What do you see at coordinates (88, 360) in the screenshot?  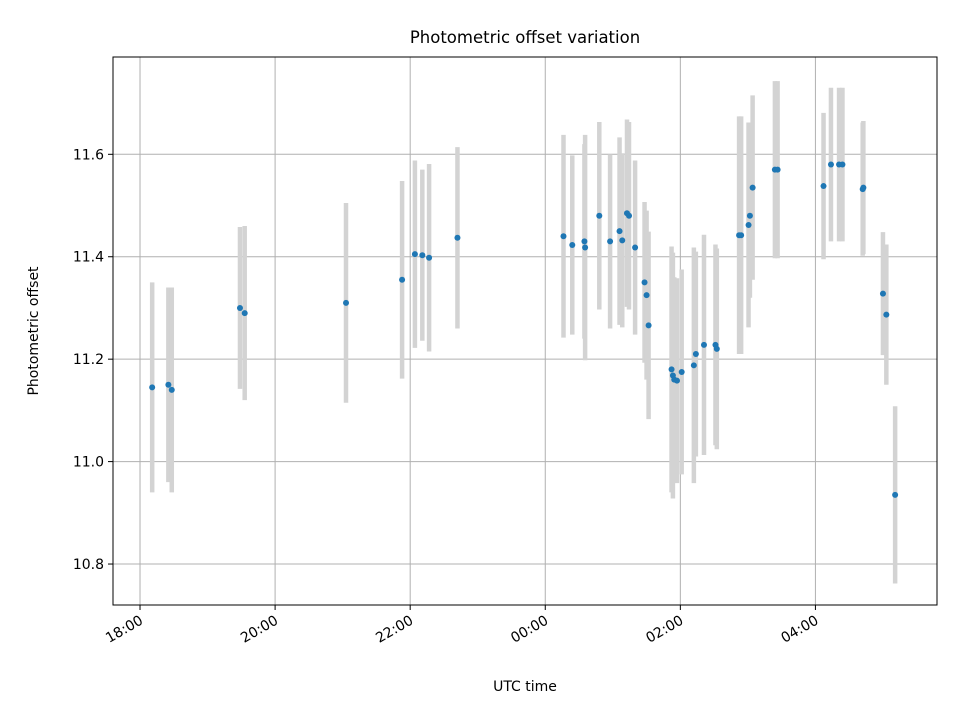 I see `y-tick-label: 11.2` at bounding box center [88, 360].